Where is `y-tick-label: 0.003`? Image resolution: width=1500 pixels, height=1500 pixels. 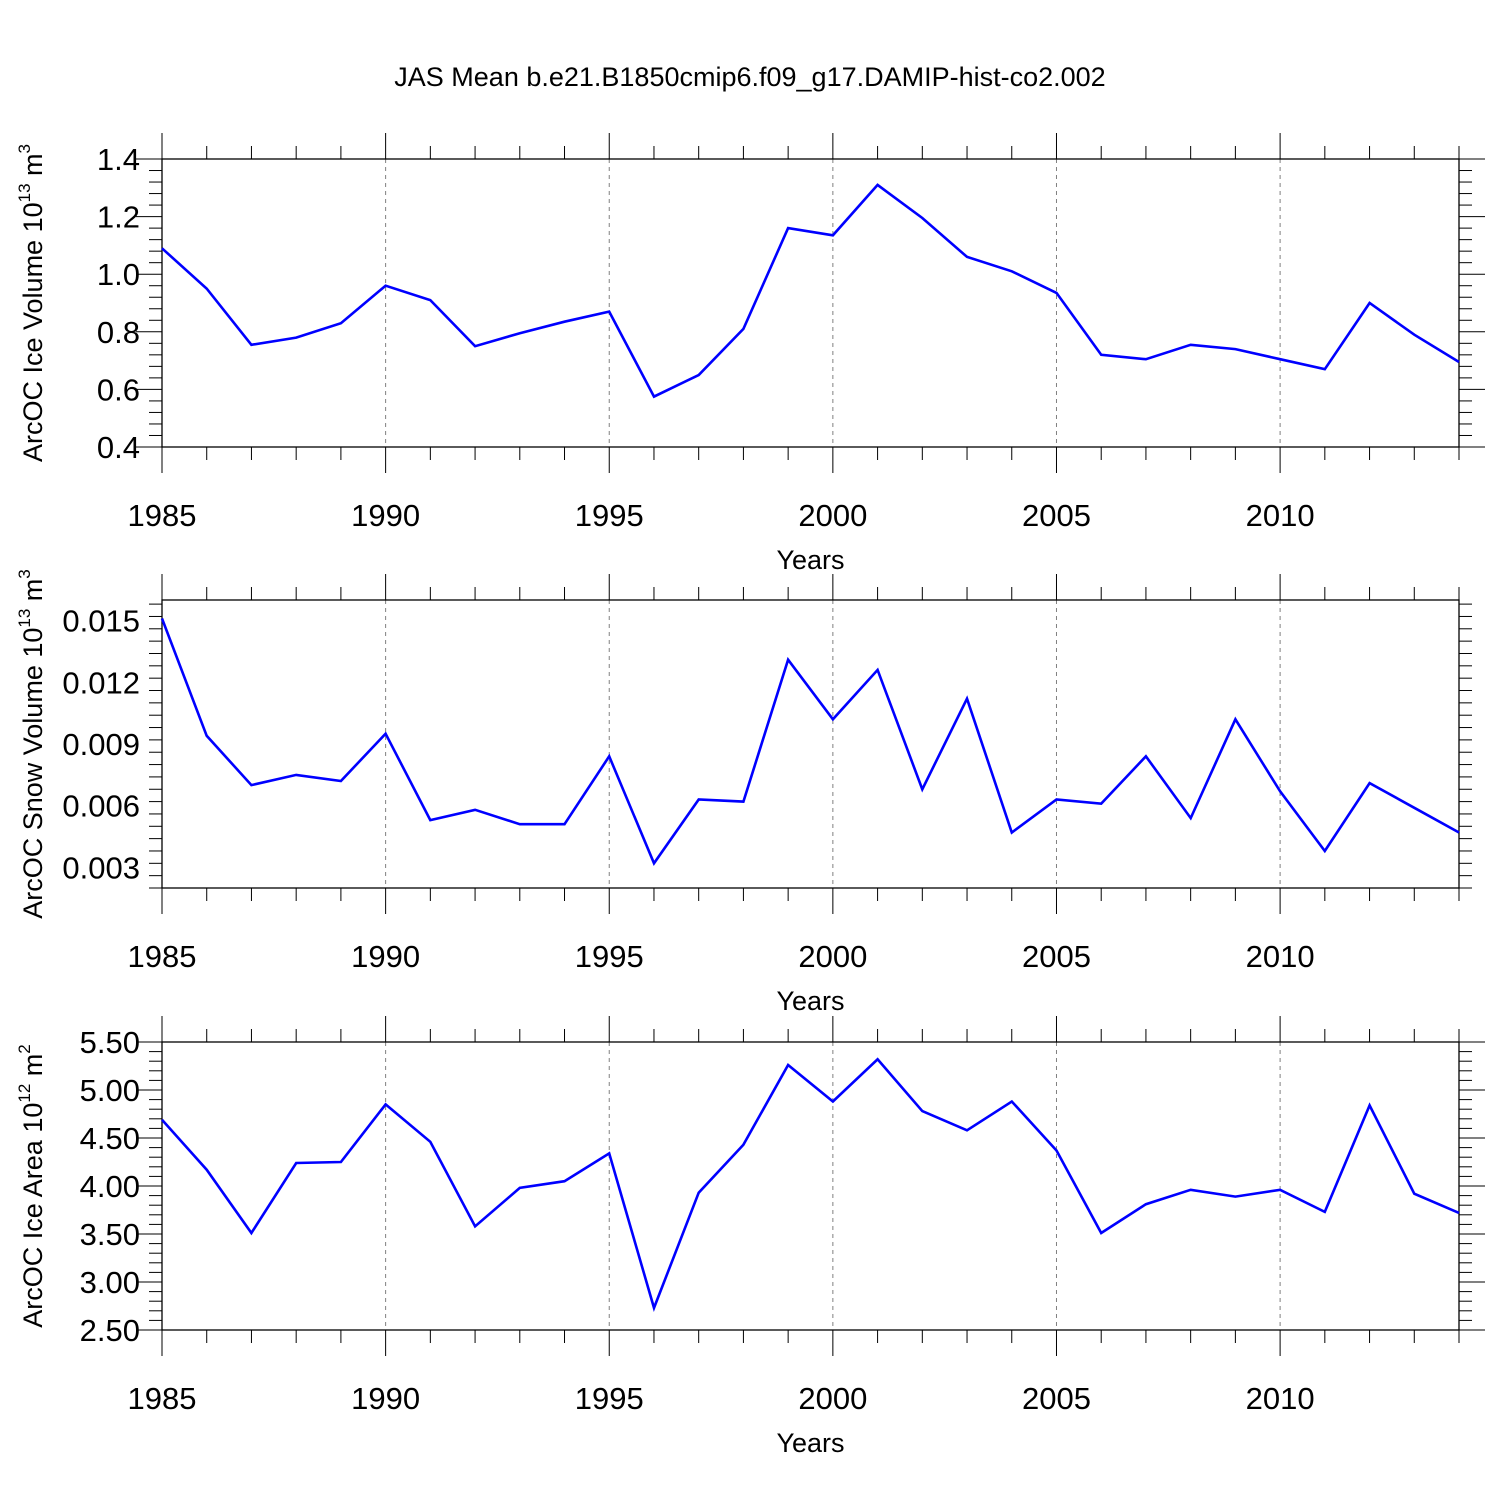
y-tick-label: 0.003 is located at coordinates (101, 867).